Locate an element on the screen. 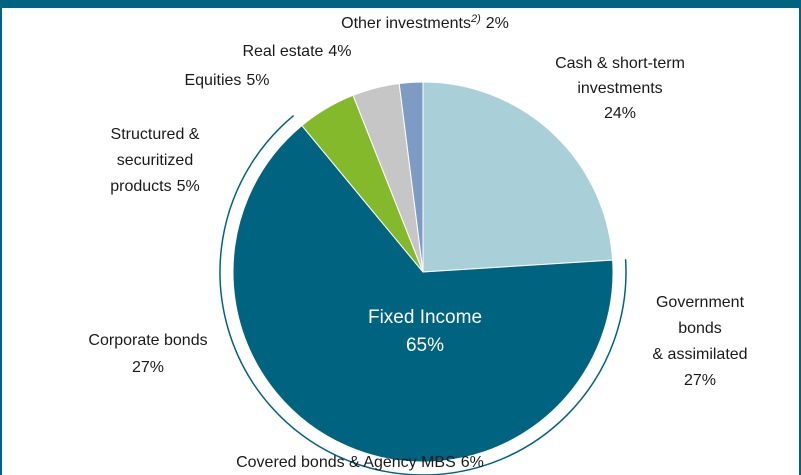 Image resolution: width=801 pixels, height=475 pixels. slice-label: Other investments2) 2% is located at coordinates (425, 22).